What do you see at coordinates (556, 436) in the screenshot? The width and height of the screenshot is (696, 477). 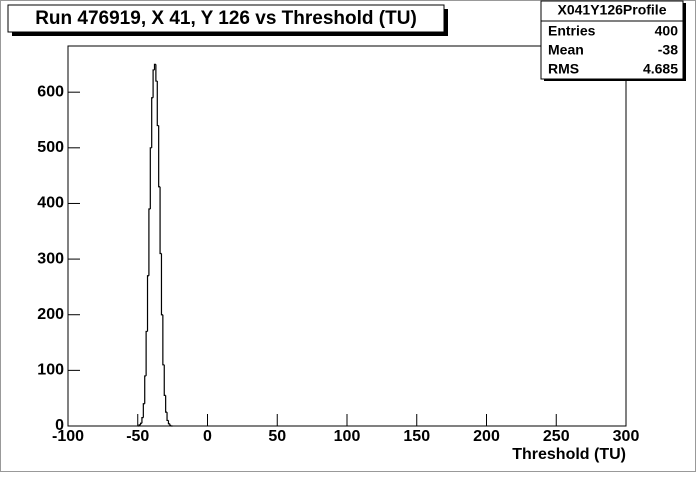 I see `x-tick-label: 250` at bounding box center [556, 436].